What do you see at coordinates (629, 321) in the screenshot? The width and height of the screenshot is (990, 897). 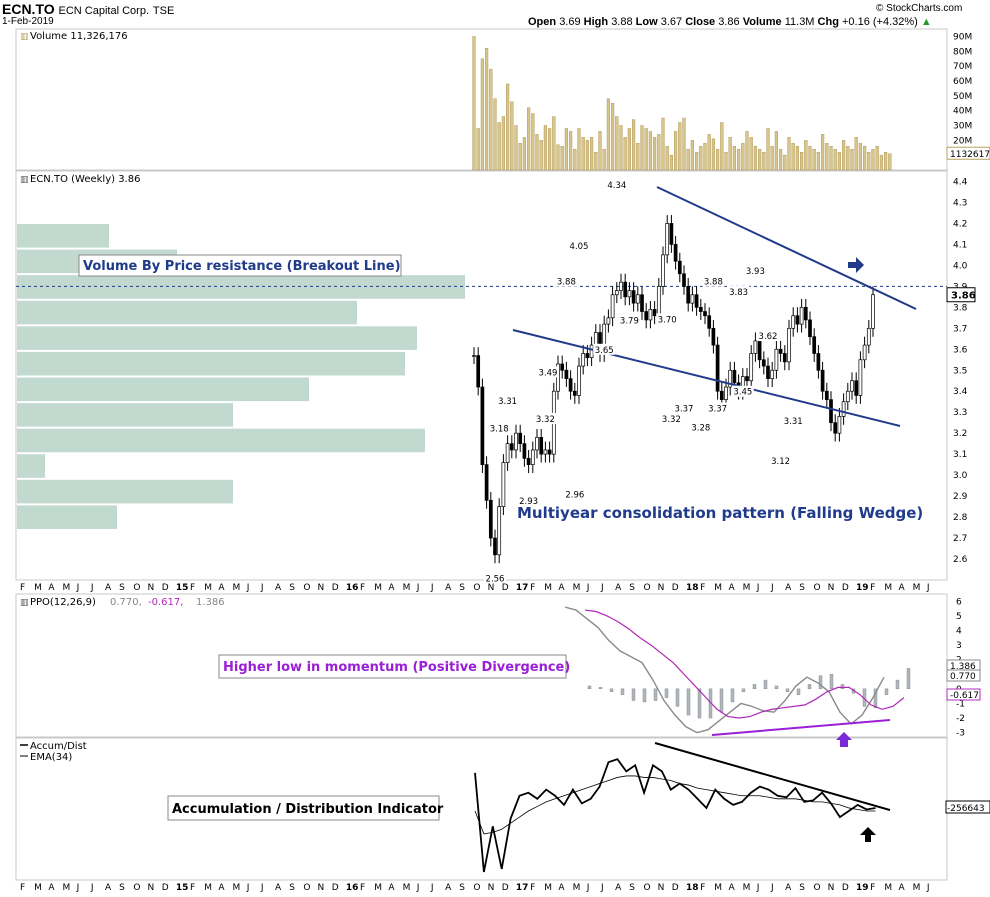 I see `point-label: 3.79` at bounding box center [629, 321].